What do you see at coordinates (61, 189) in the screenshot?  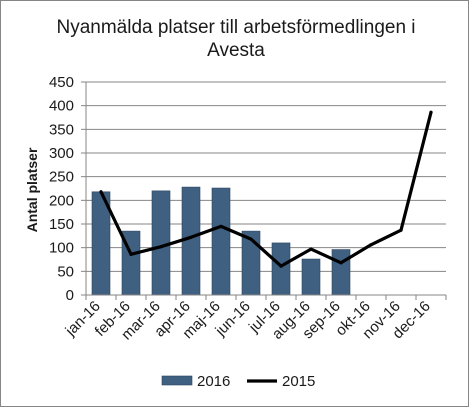 I see `y-tick-labels: 0 50 100 150 200 250 300 350 400 450` at bounding box center [61, 189].